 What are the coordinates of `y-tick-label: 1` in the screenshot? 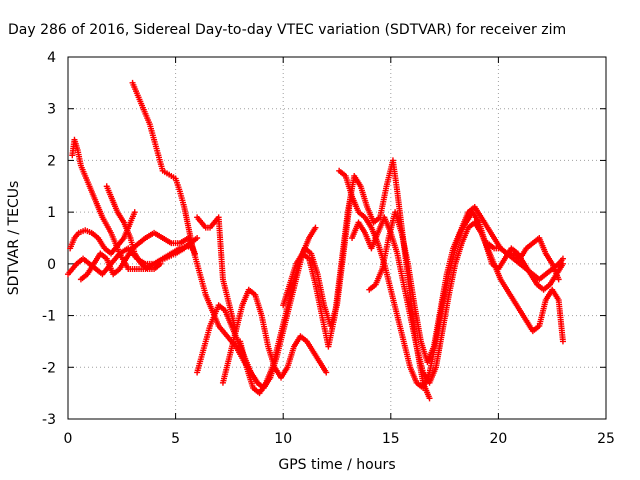 It's located at (51, 213).